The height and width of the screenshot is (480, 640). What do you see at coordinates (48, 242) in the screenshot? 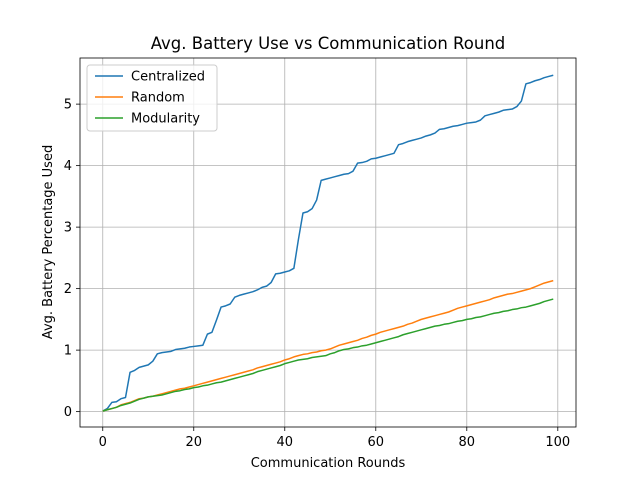
I see `y-axis-label: Avg. Battery Percentage Used` at bounding box center [48, 242].